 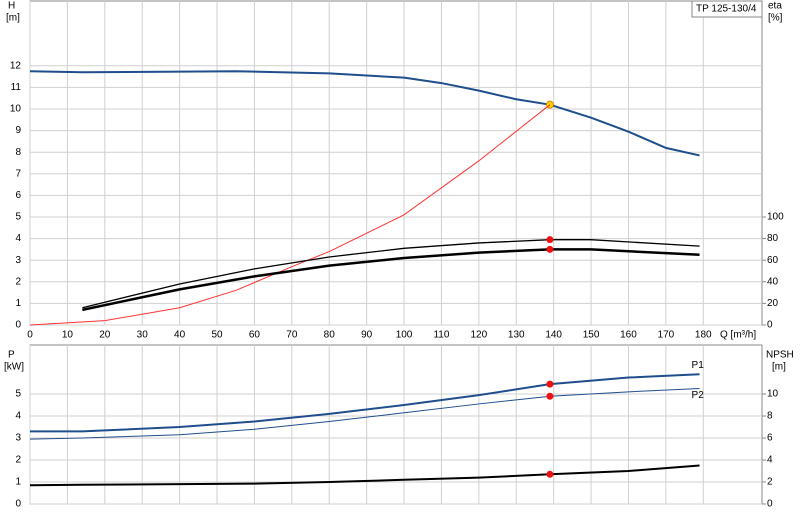 What do you see at coordinates (16, 65) in the screenshot?
I see `y-tick-label: 12` at bounding box center [16, 65].